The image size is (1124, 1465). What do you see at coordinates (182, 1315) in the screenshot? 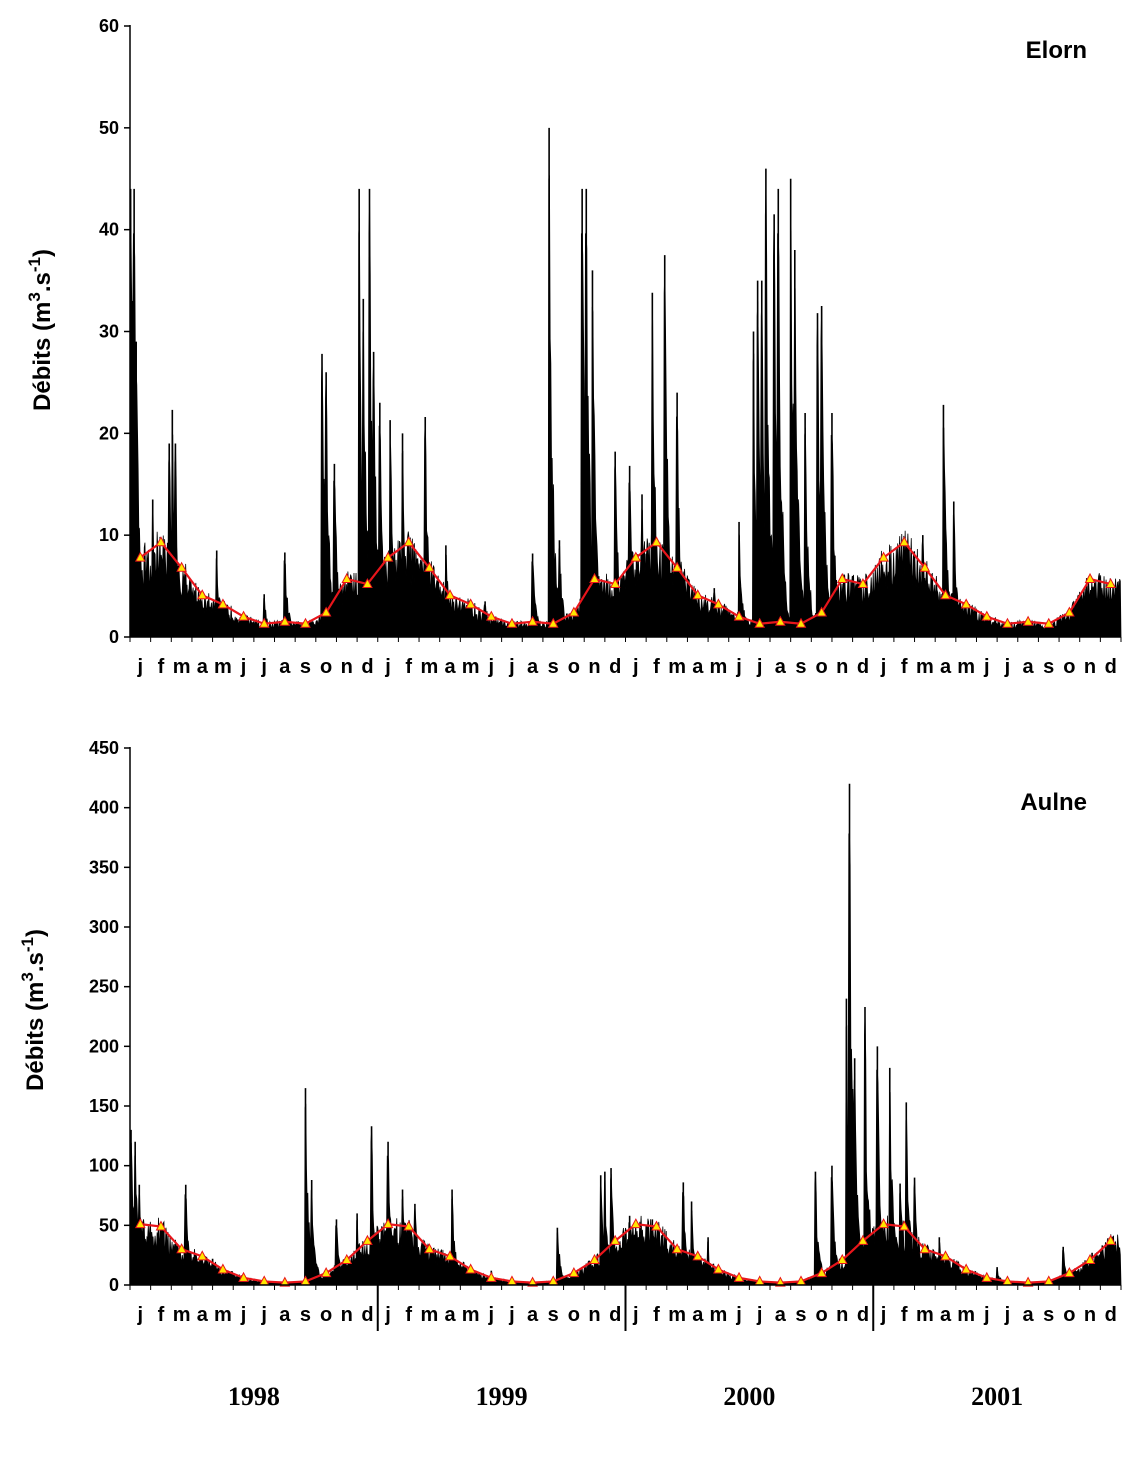
I see `aulne-month-label-2: m` at bounding box center [182, 1315].